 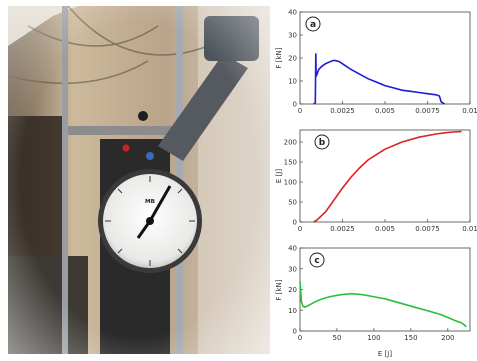 I want to click on y-tick-label: 100, so click(x=290, y=183).